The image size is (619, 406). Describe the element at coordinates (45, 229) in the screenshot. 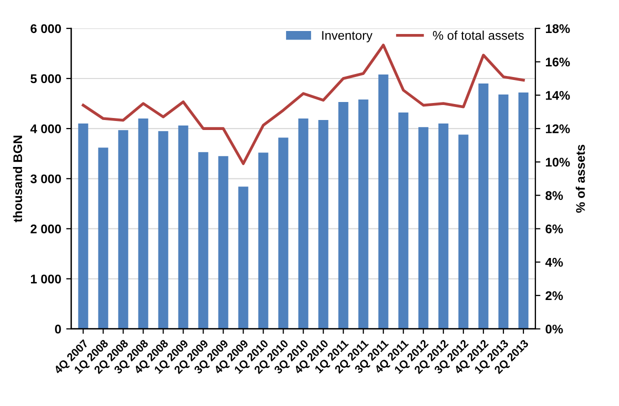

I see `y-tick-label: 2 000` at that location.